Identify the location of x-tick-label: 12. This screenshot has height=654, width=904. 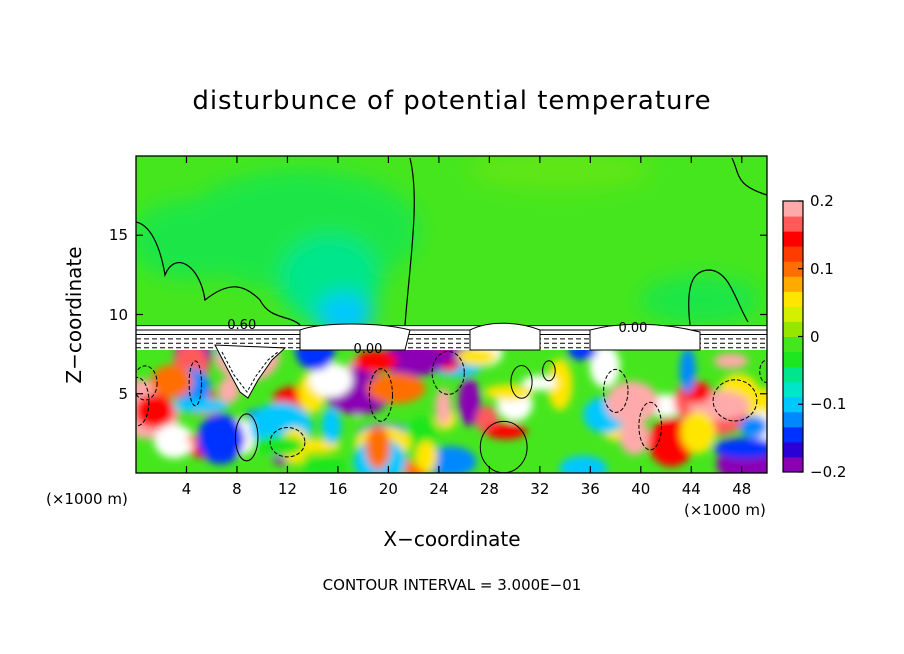
(287, 489).